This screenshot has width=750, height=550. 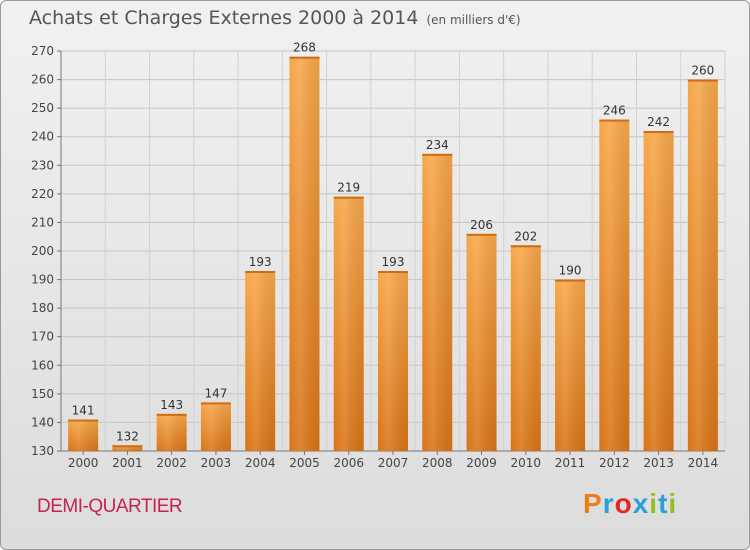 What do you see at coordinates (171, 463) in the screenshot?
I see `x-tick-label: 2002` at bounding box center [171, 463].